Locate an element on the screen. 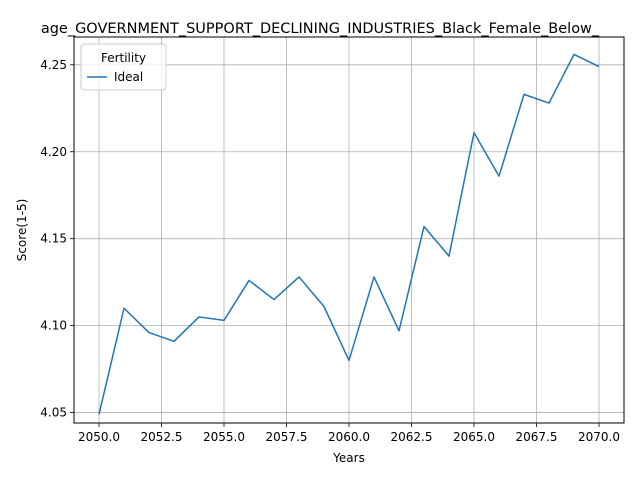  legend: Fertility Ideal is located at coordinates (123, 67).